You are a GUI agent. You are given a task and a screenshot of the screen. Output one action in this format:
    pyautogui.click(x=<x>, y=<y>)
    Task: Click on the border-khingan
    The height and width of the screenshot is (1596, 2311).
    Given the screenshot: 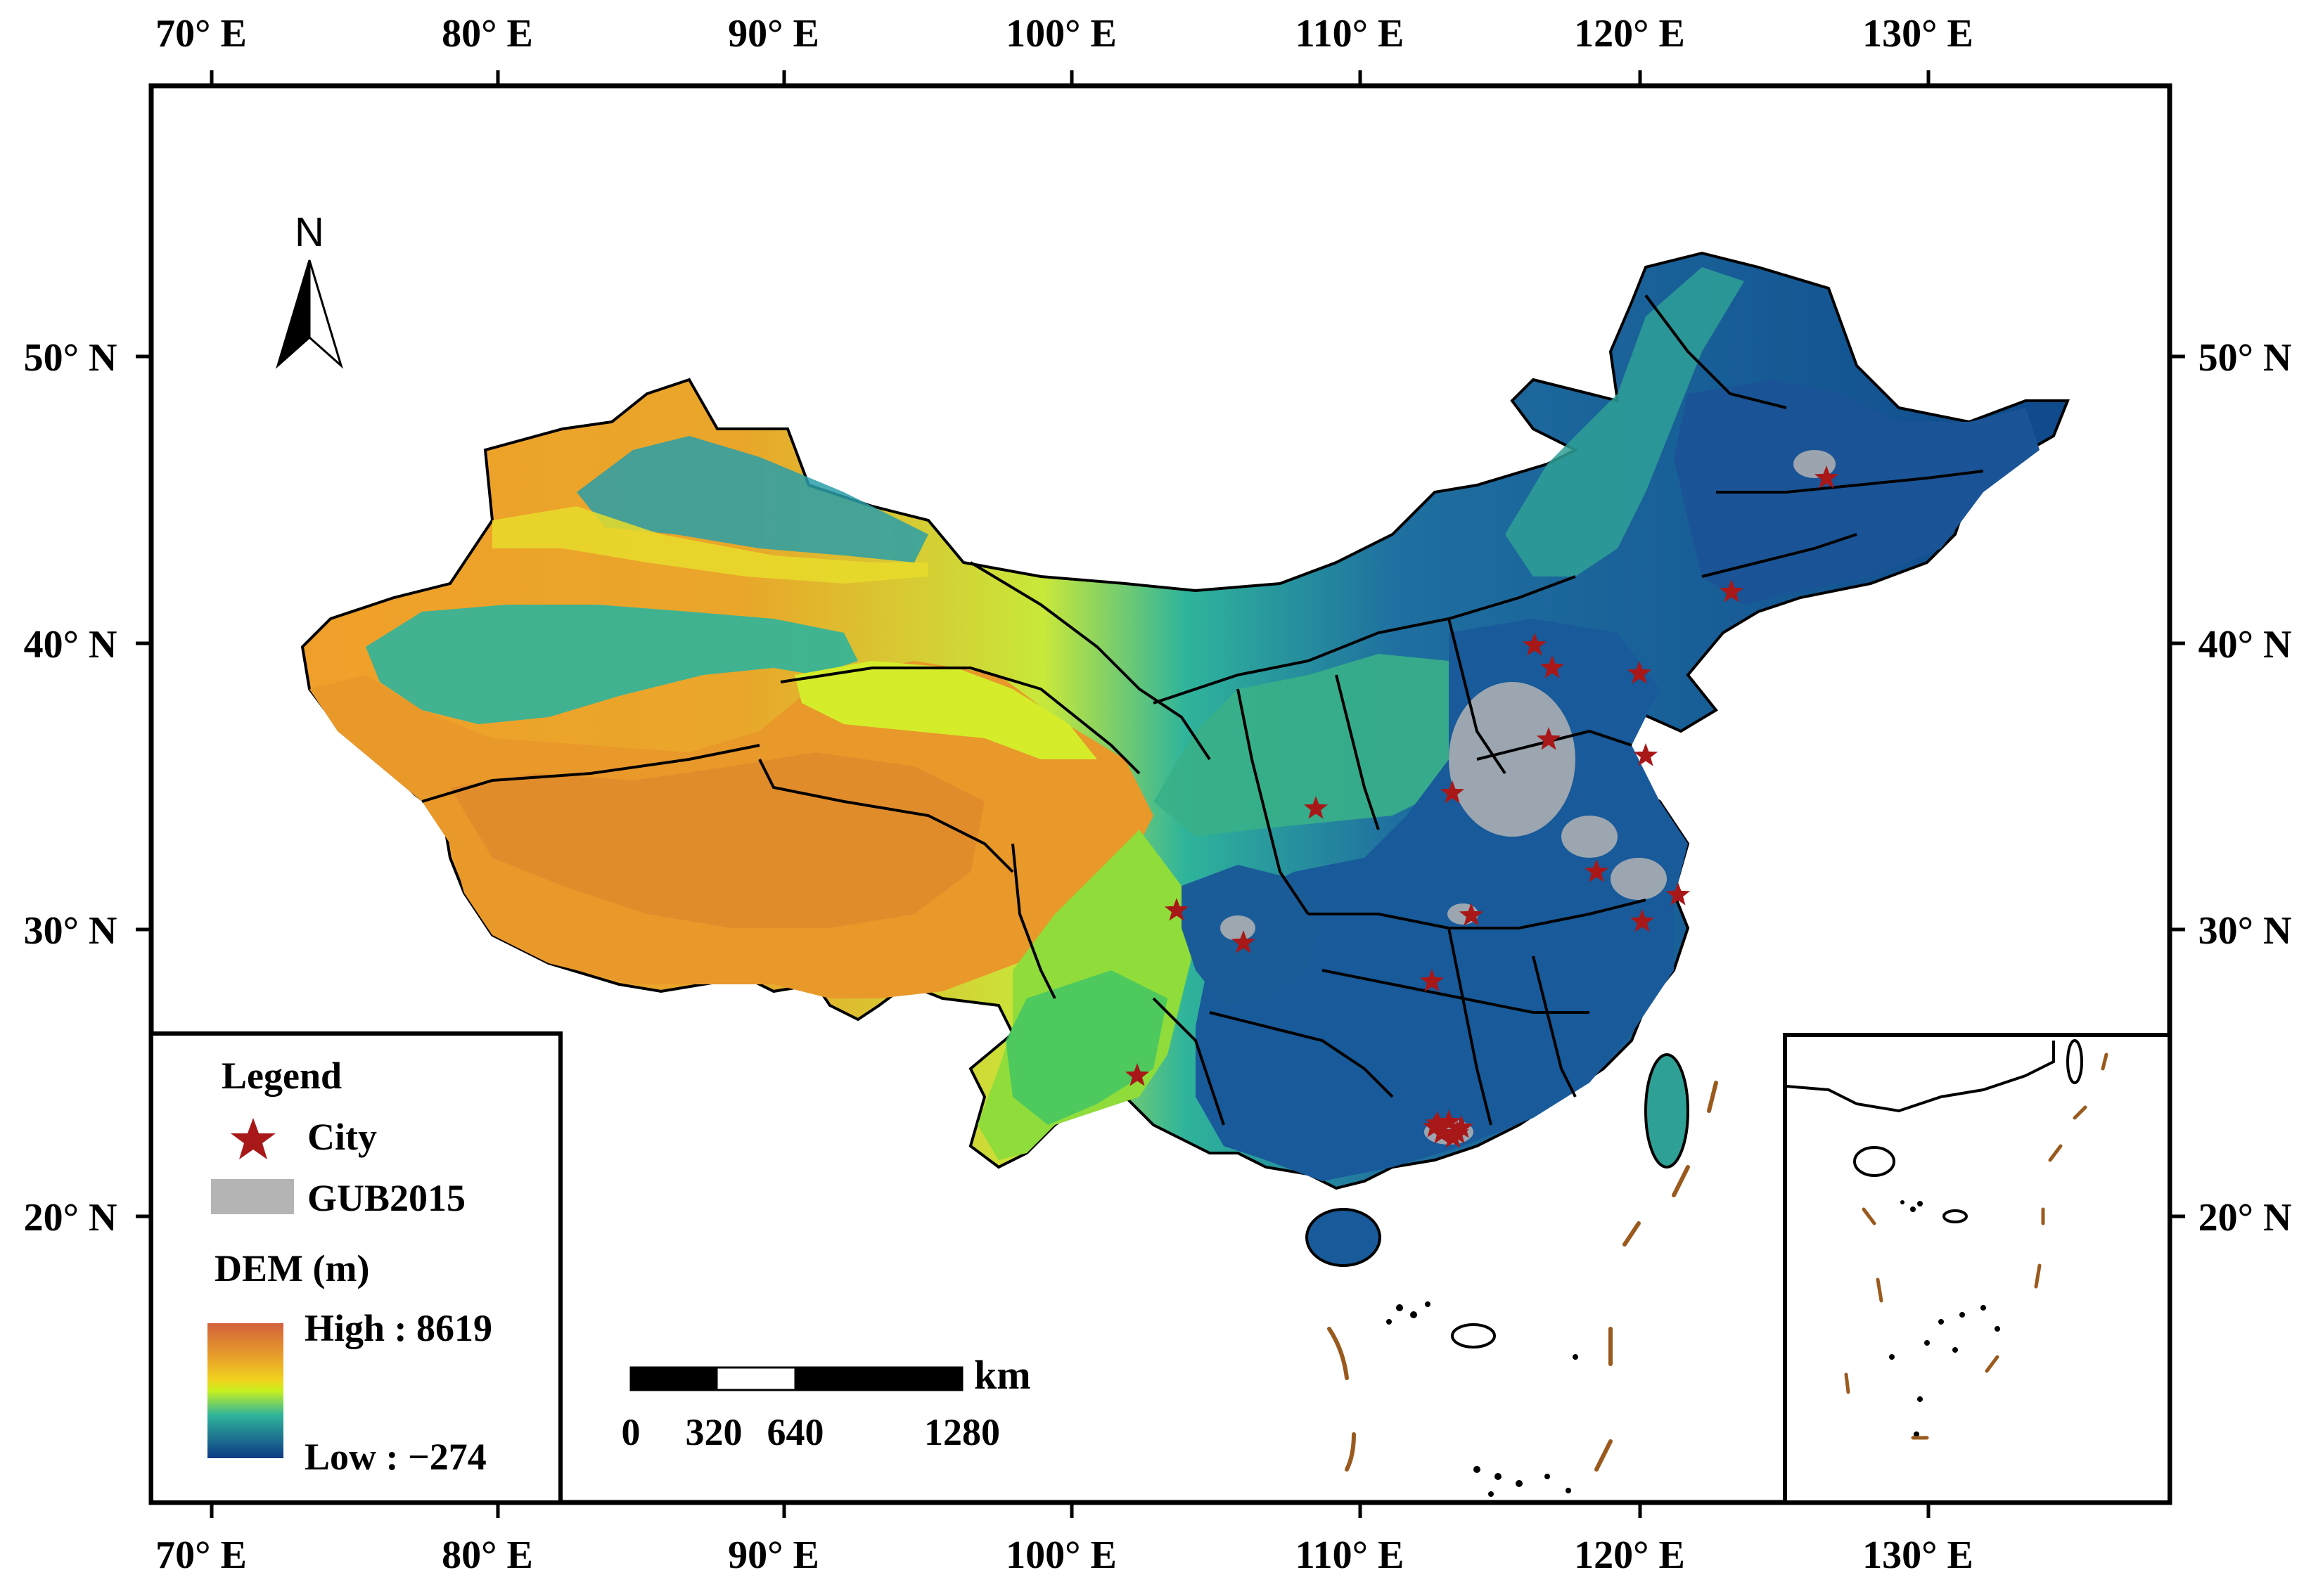 What is the action you would take?
    pyautogui.click(x=1716, y=351)
    